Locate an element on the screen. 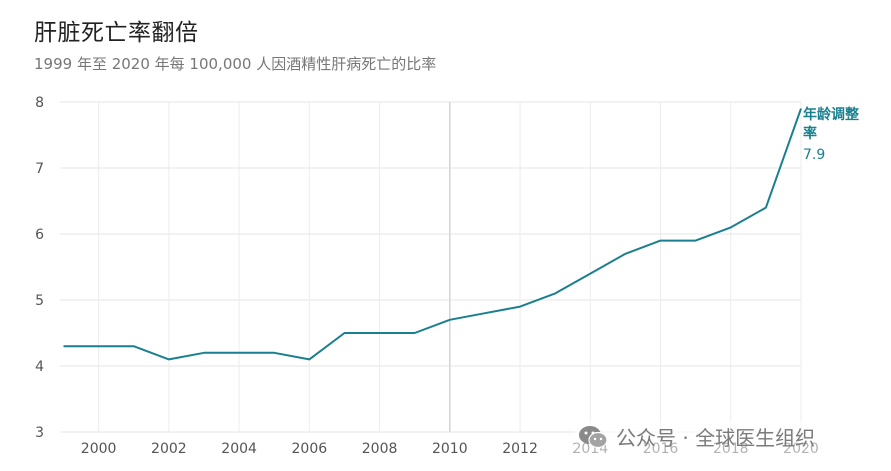 This screenshot has height=471, width=891. series-end-value: 7.9 is located at coordinates (814, 155).